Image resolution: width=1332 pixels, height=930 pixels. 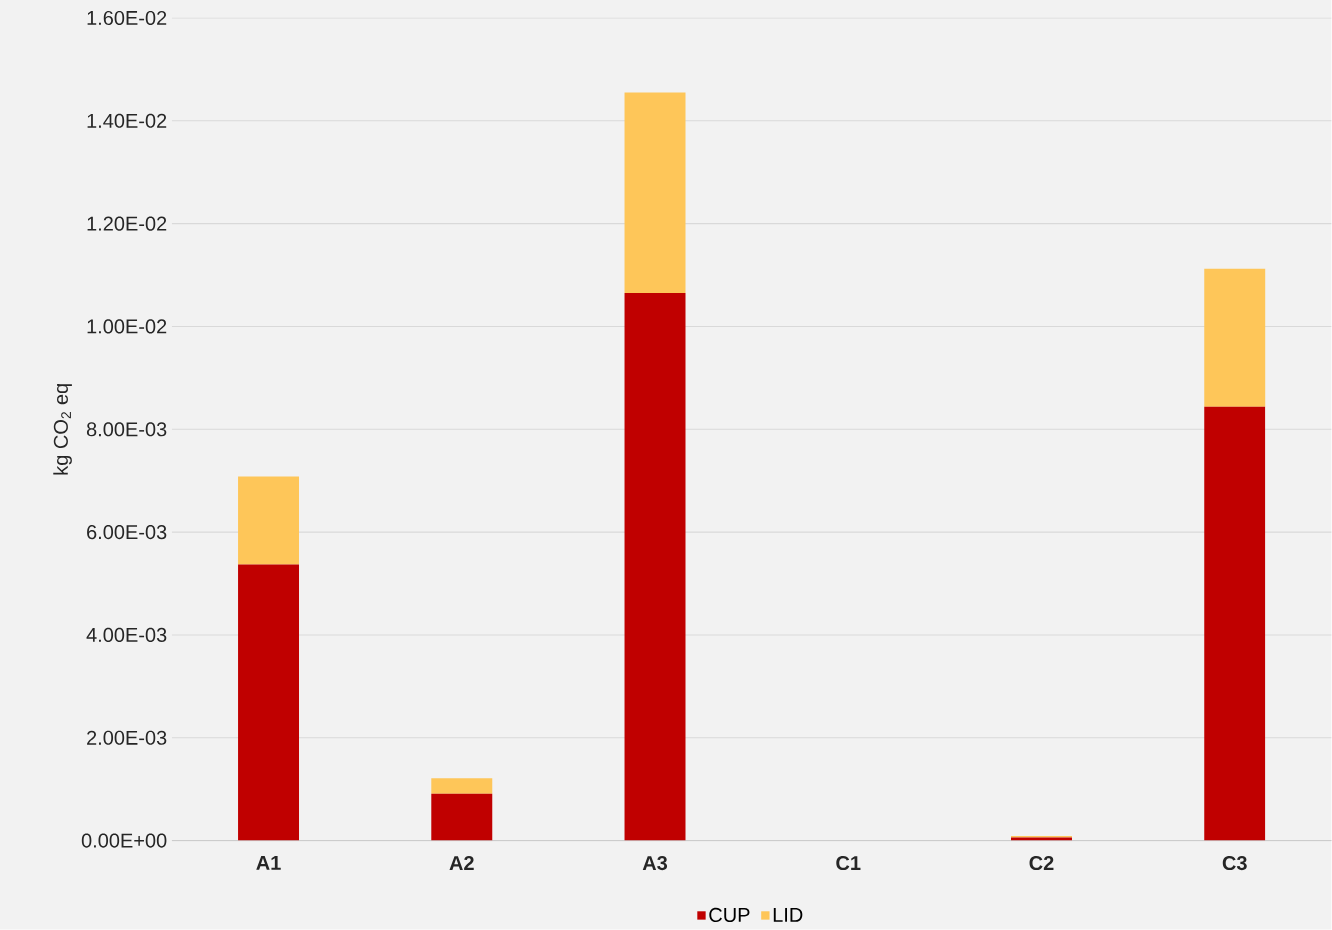 What do you see at coordinates (268, 863) in the screenshot?
I see `x-tick-label: A1` at bounding box center [268, 863].